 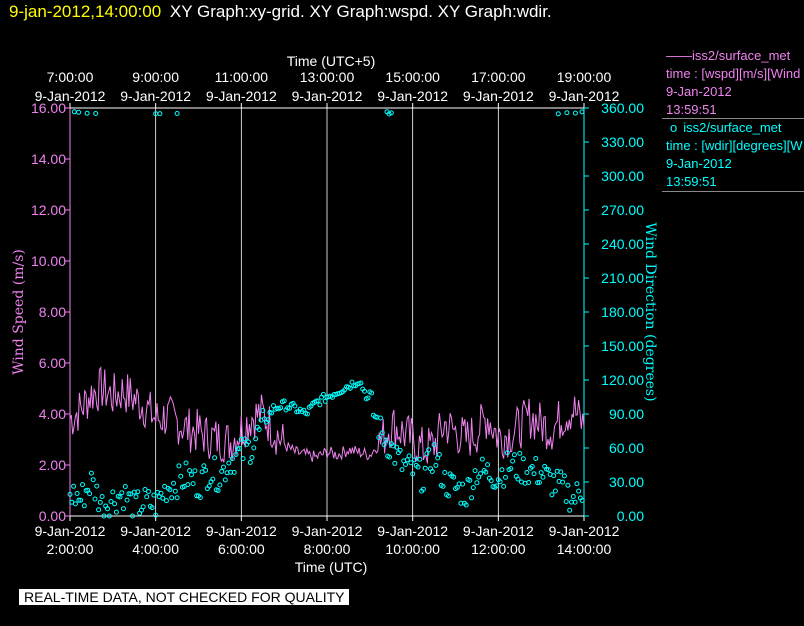 What do you see at coordinates (674, 127) in the screenshot?
I see `legend-point-marker: o` at bounding box center [674, 127].